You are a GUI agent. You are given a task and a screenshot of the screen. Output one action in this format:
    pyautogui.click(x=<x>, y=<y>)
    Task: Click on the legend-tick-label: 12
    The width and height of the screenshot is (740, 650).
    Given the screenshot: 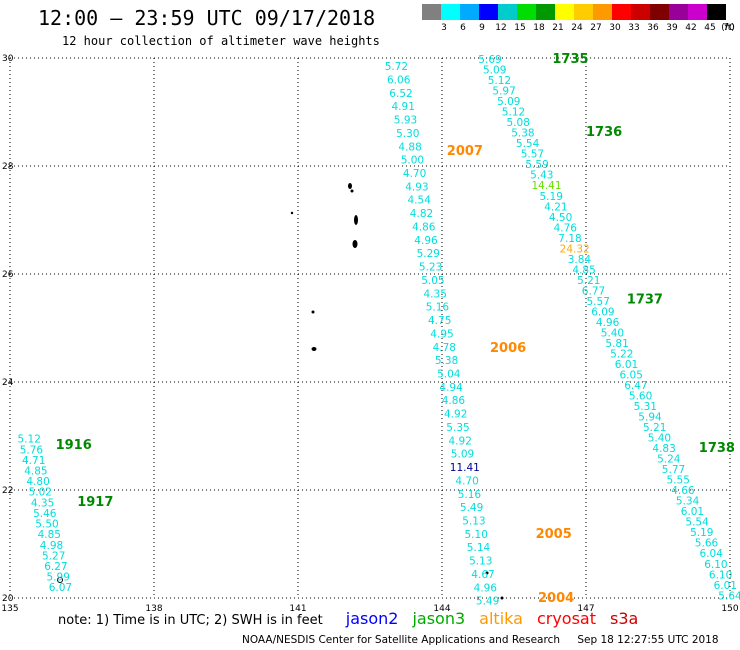 What is the action you would take?
    pyautogui.click(x=501, y=28)
    